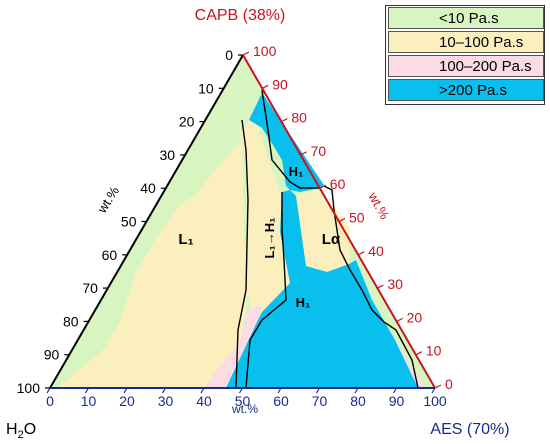  I want to click on left-axis-tick-label: 20, so click(187, 122).